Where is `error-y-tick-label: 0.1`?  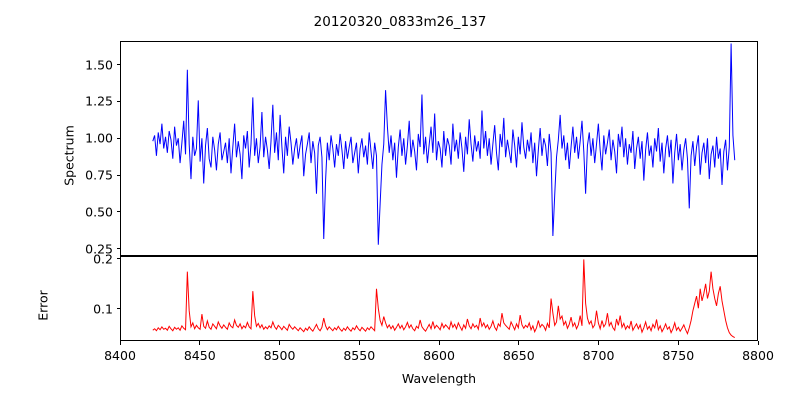 error-y-tick-label: 0.1 is located at coordinates (103, 308).